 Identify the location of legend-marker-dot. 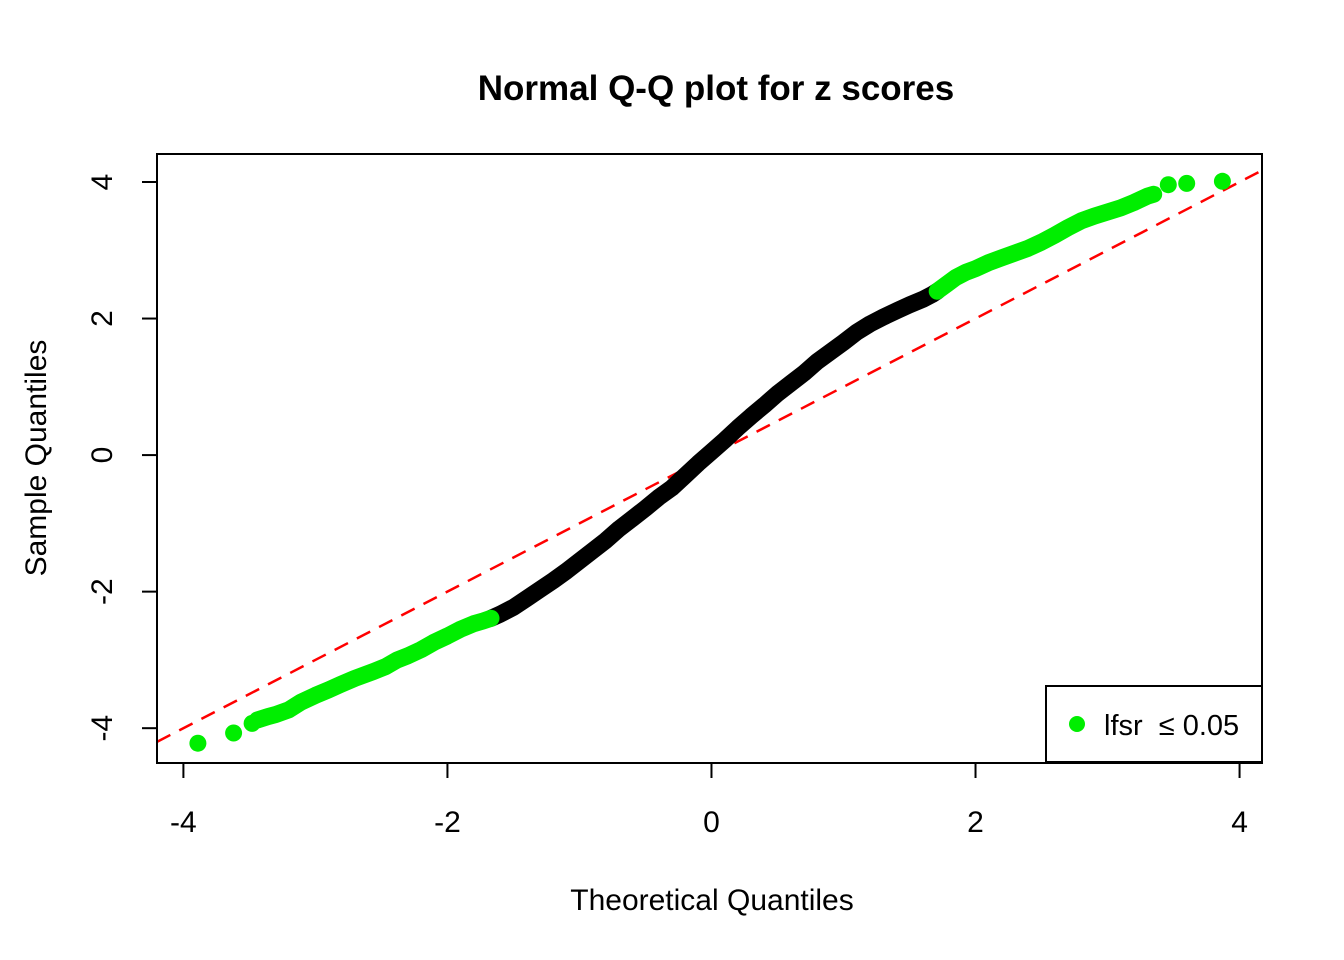
(1077, 724).